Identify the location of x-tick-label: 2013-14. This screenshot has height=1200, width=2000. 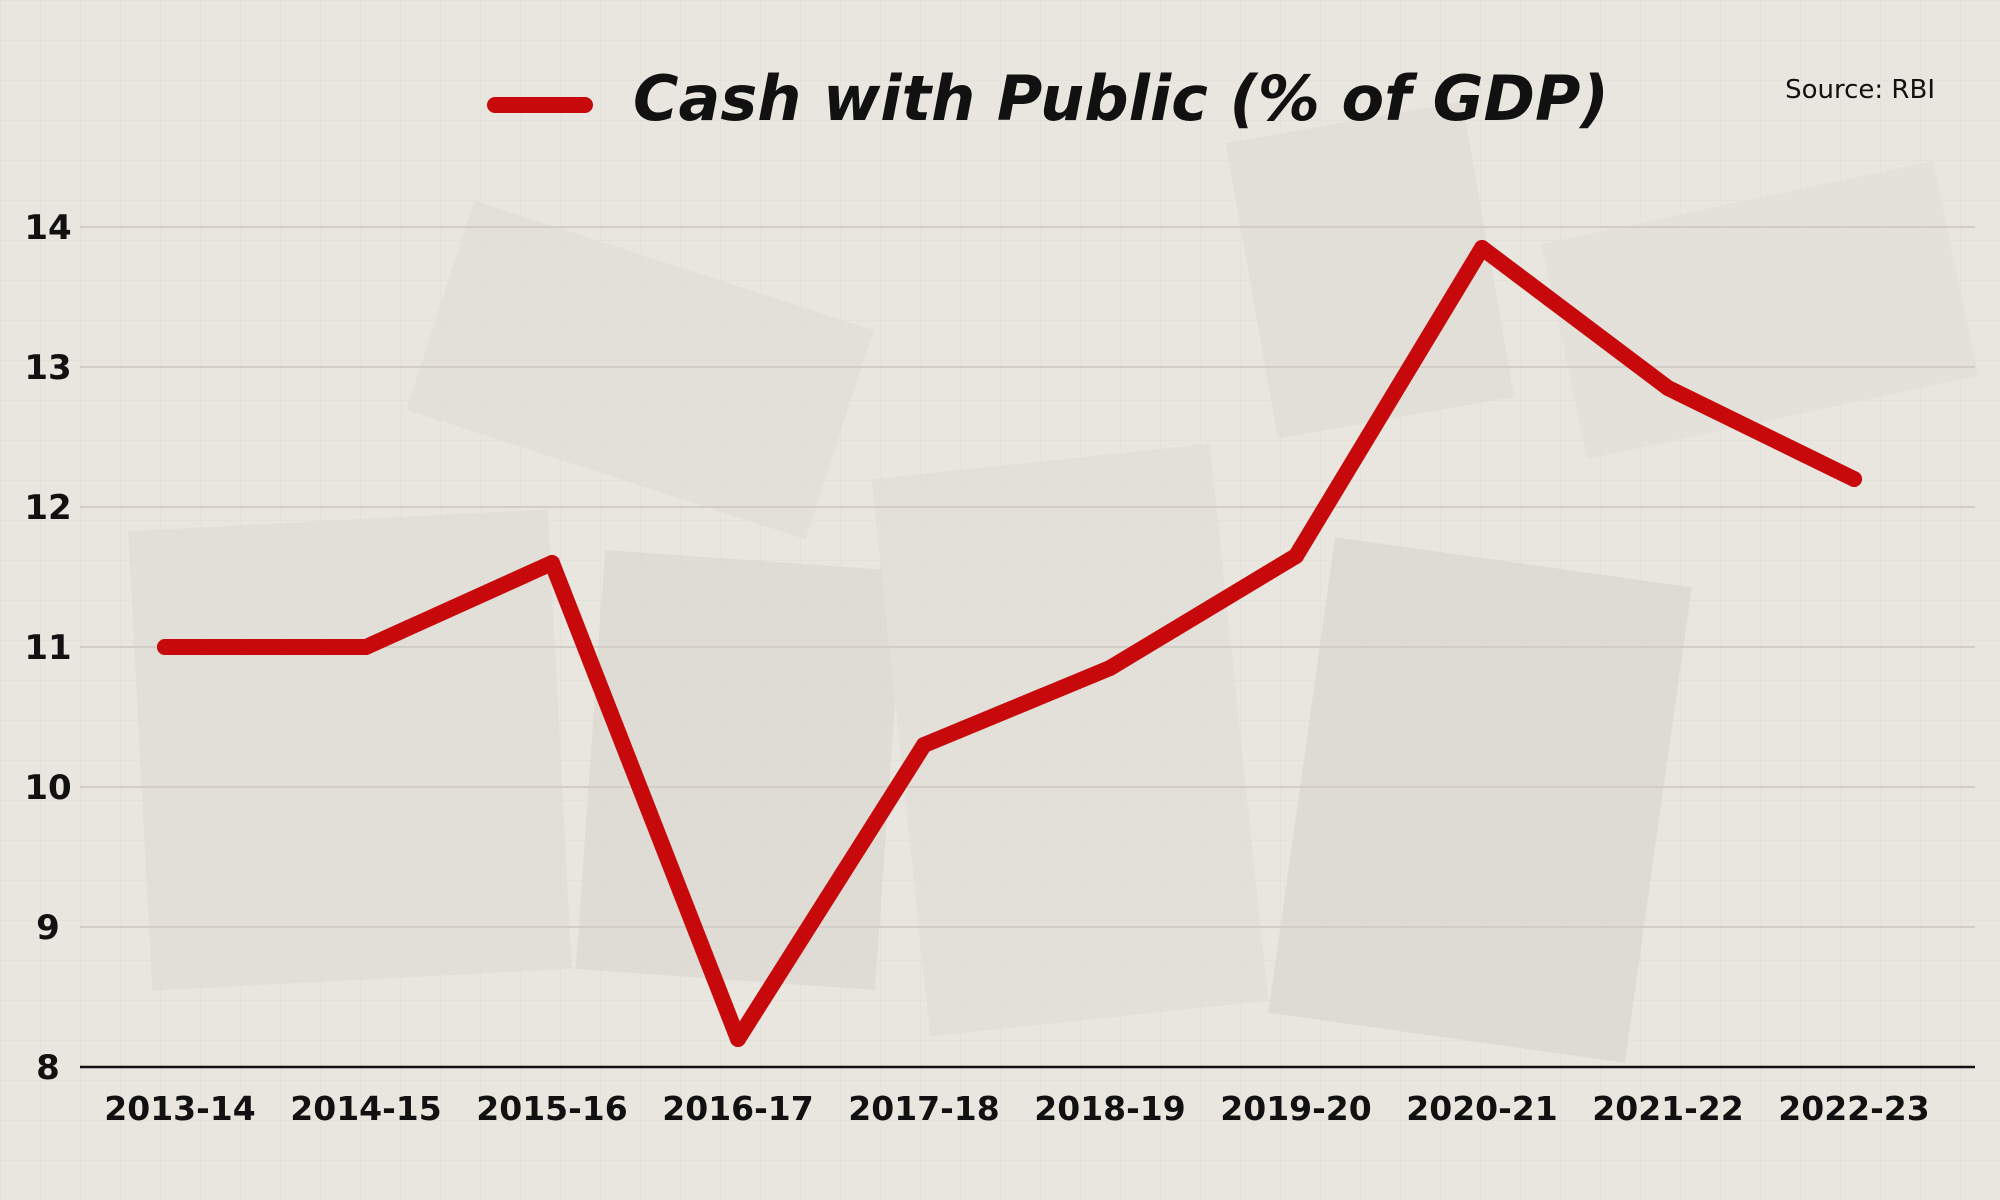
(179, 1108).